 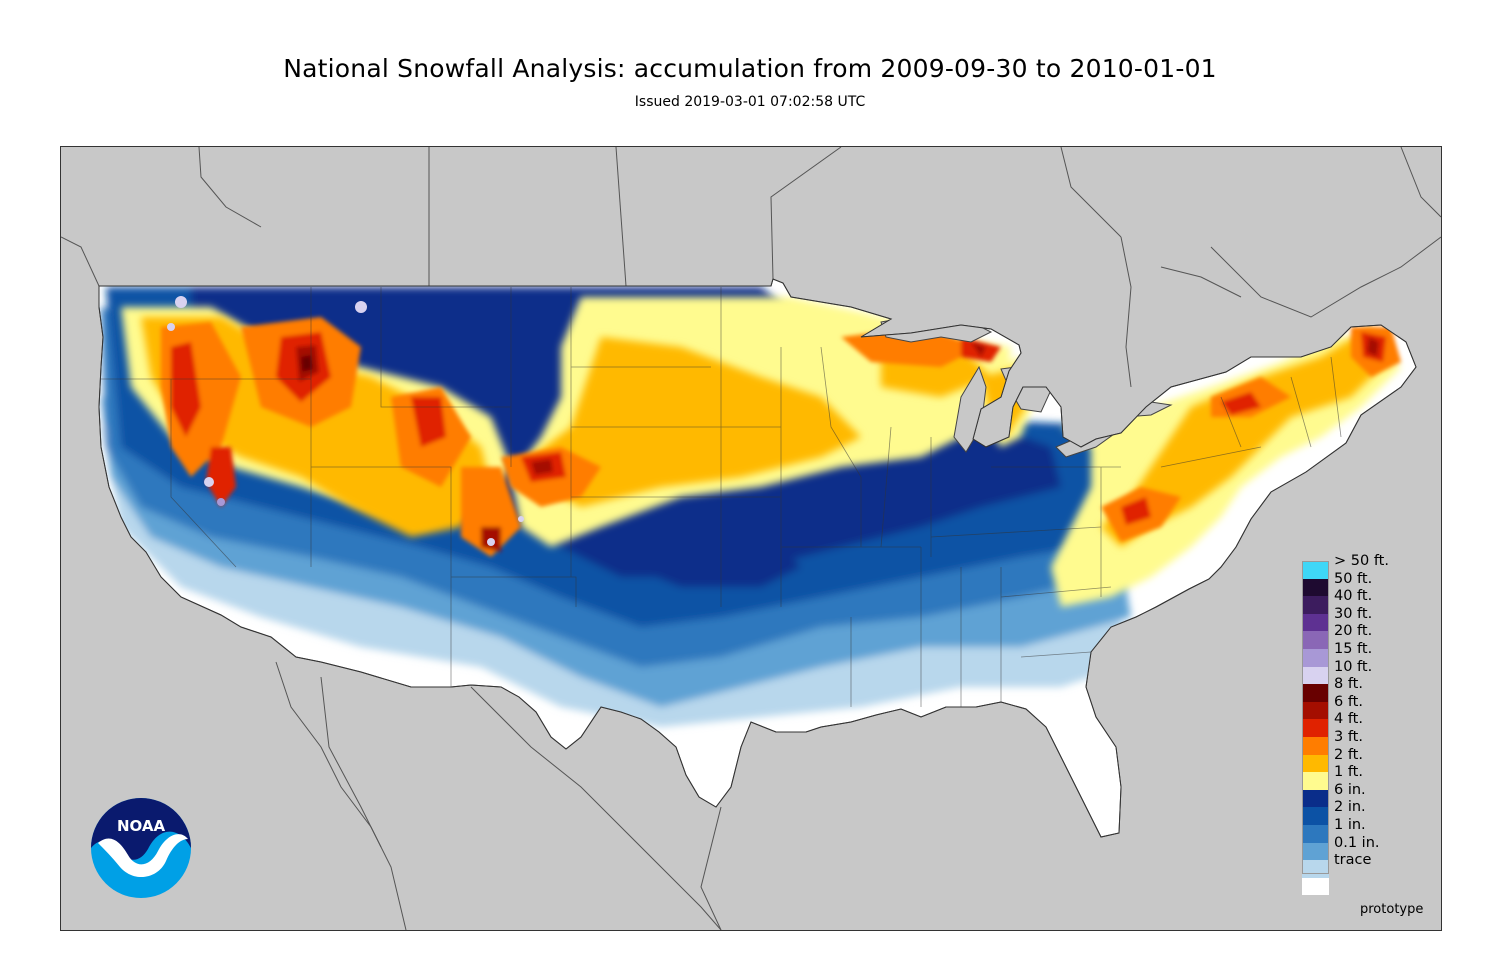 What do you see at coordinates (1392, 909) in the screenshot?
I see `prototype-note: prototype` at bounding box center [1392, 909].